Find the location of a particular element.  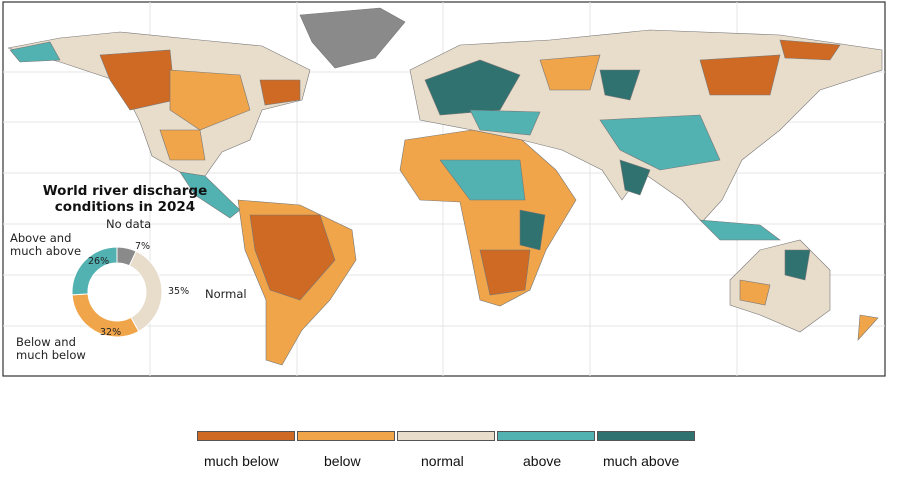

greenland is located at coordinates (352, 38).